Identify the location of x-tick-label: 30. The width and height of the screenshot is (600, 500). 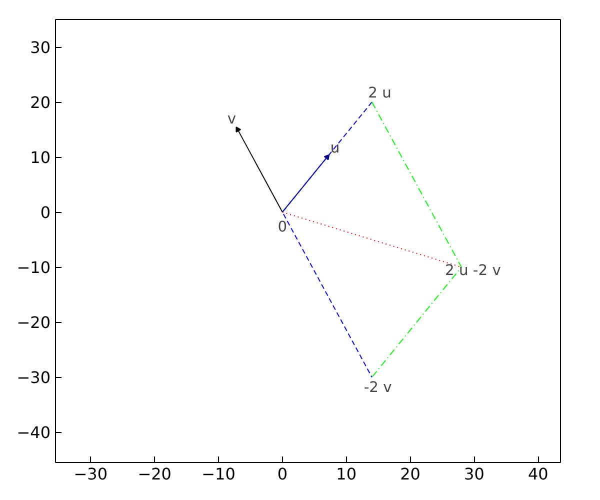
(474, 474).